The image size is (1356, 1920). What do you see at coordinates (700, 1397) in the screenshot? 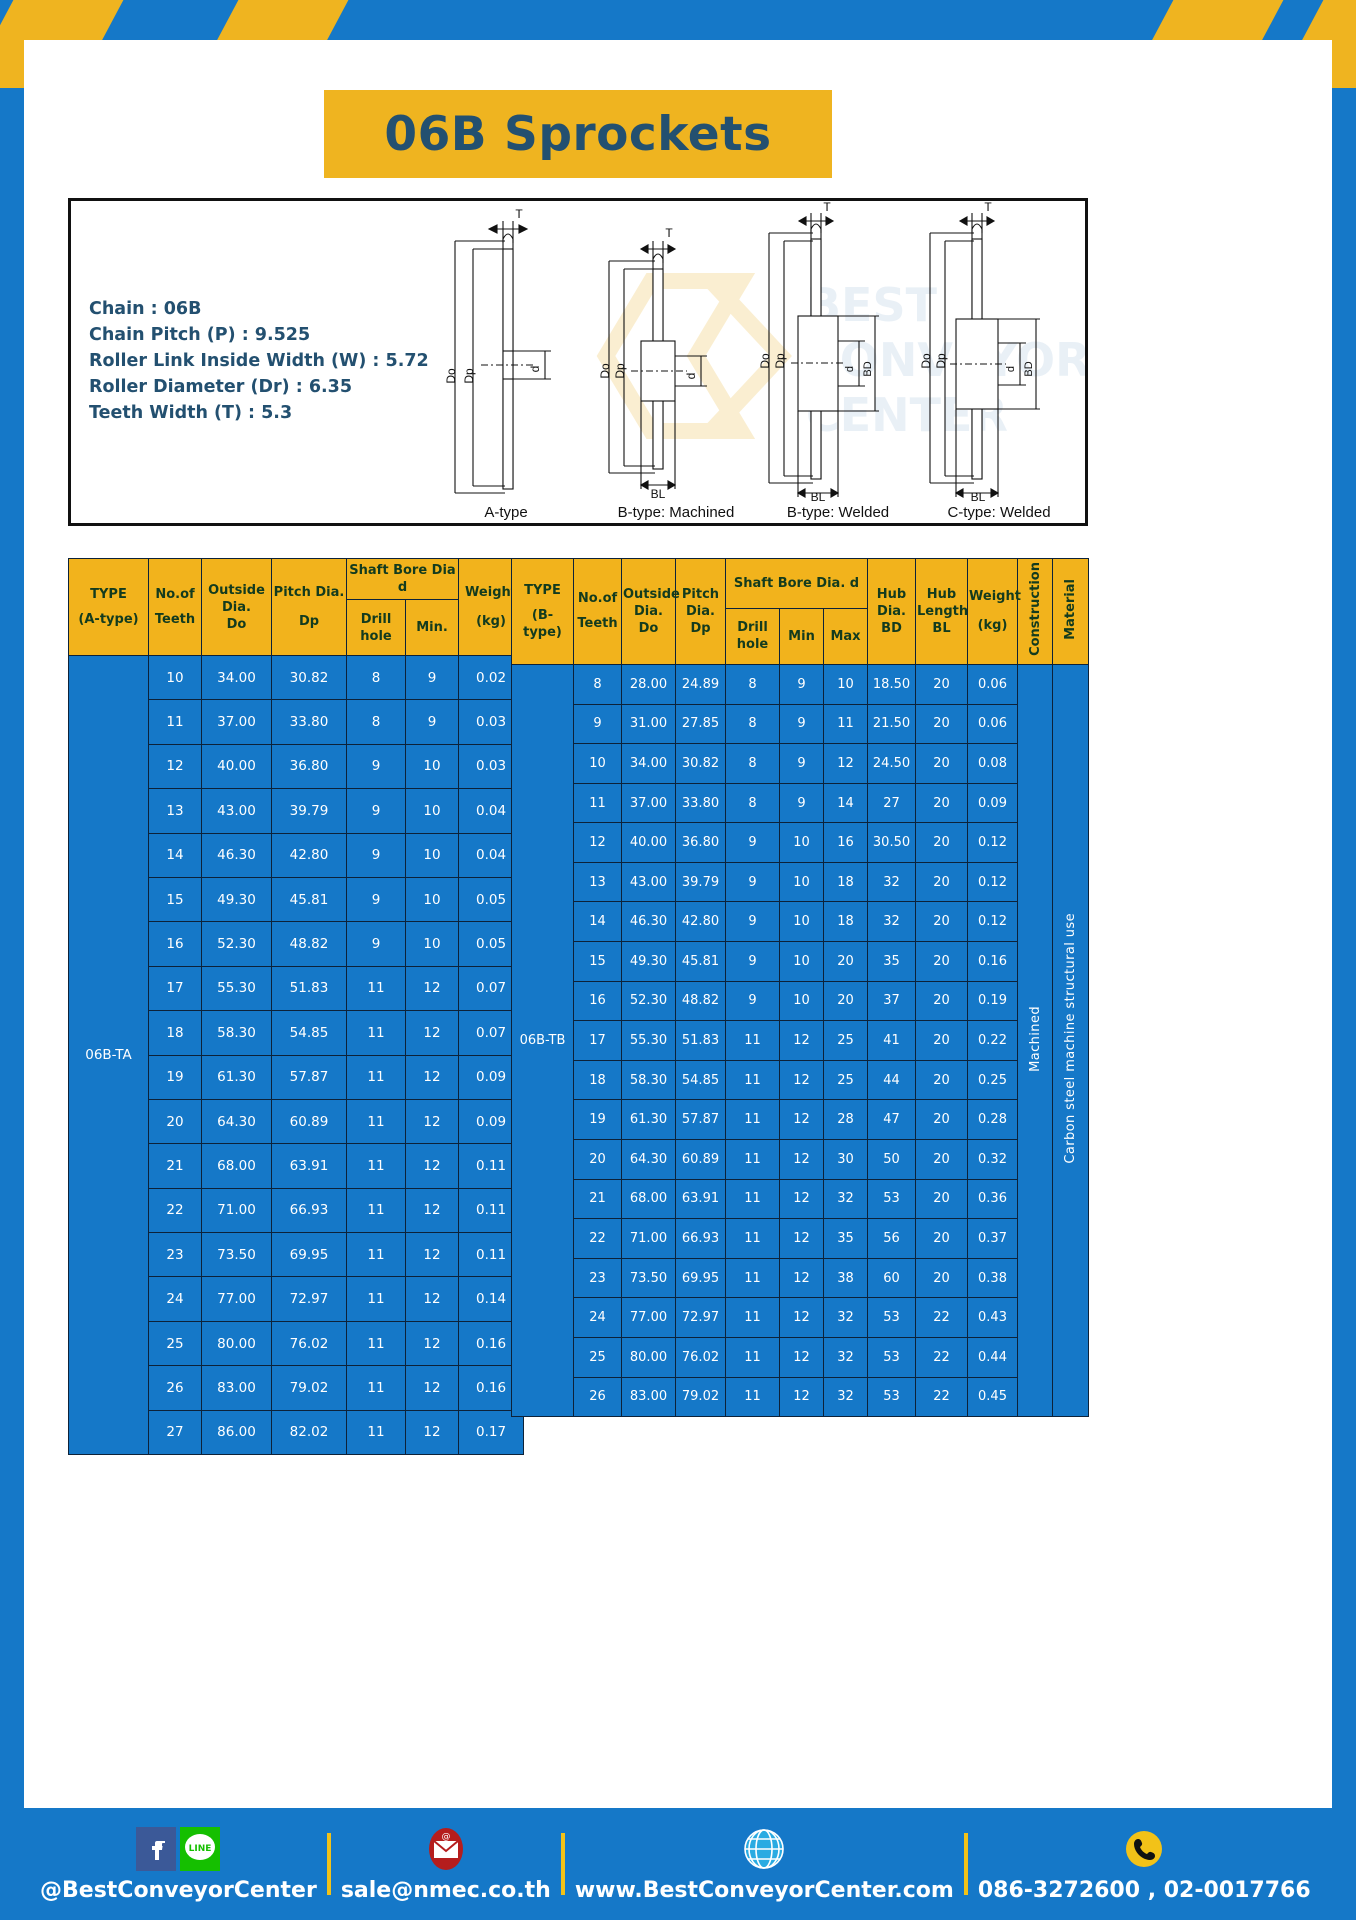
I see `table-cell: 79.02` at bounding box center [700, 1397].